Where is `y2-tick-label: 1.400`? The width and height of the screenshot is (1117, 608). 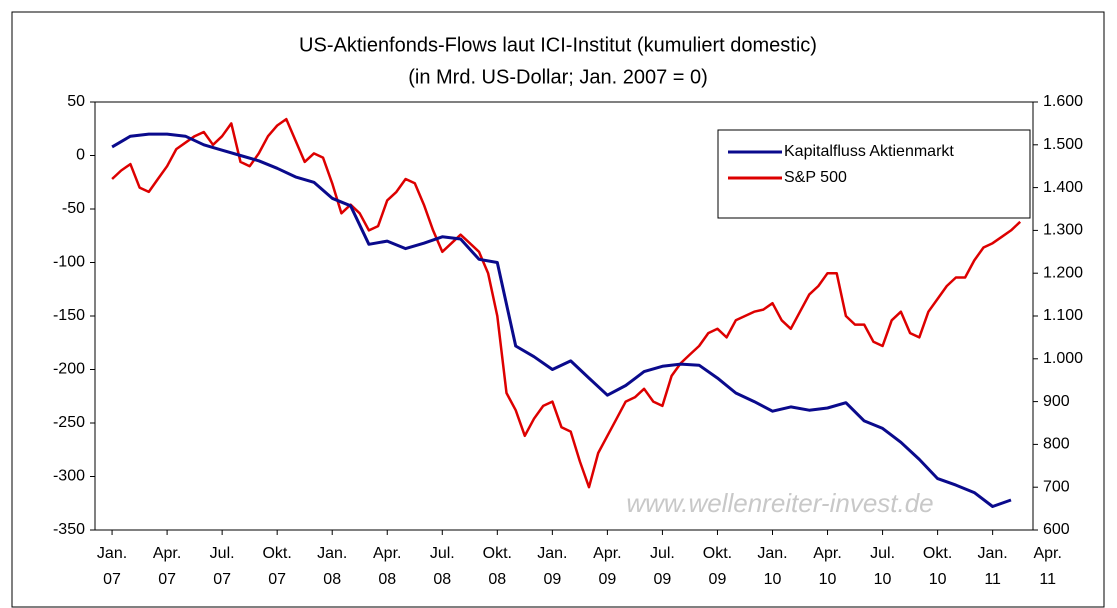
y2-tick-label: 1.400 is located at coordinates (1063, 187).